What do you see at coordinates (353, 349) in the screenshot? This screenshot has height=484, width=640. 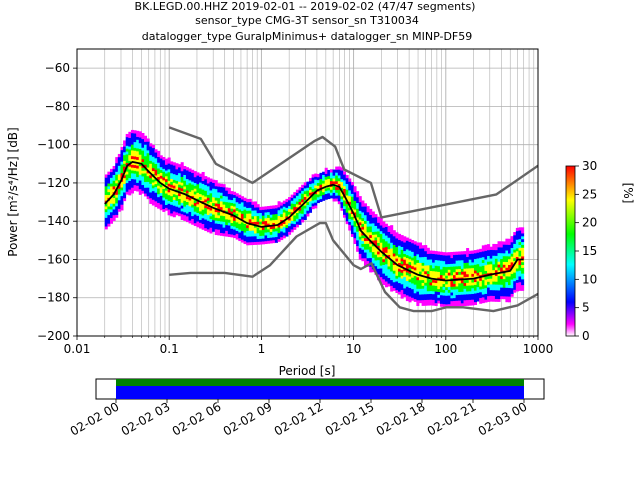 I see `x-tick-label: 10` at bounding box center [353, 349].